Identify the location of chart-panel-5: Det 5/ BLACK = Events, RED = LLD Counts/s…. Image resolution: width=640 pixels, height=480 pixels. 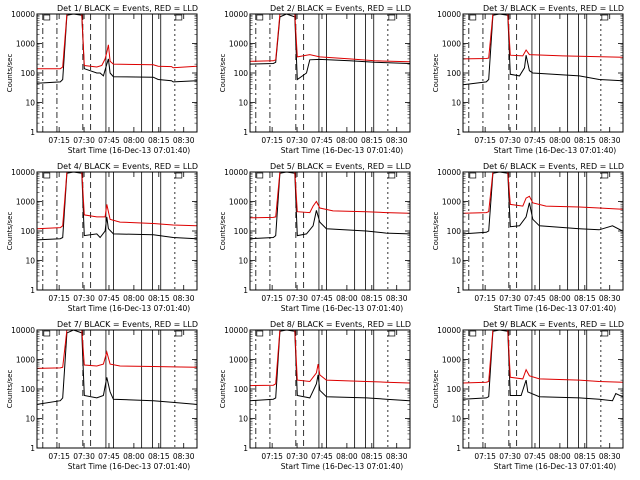
(315, 237).